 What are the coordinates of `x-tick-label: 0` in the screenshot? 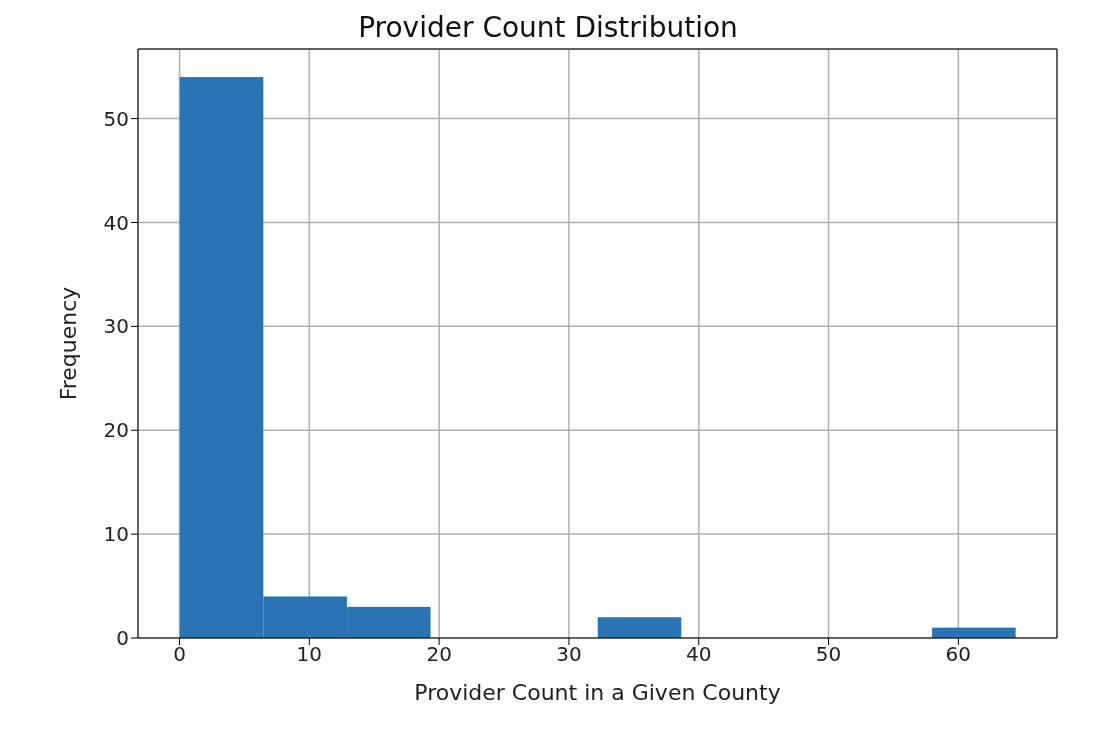 It's located at (179, 654).